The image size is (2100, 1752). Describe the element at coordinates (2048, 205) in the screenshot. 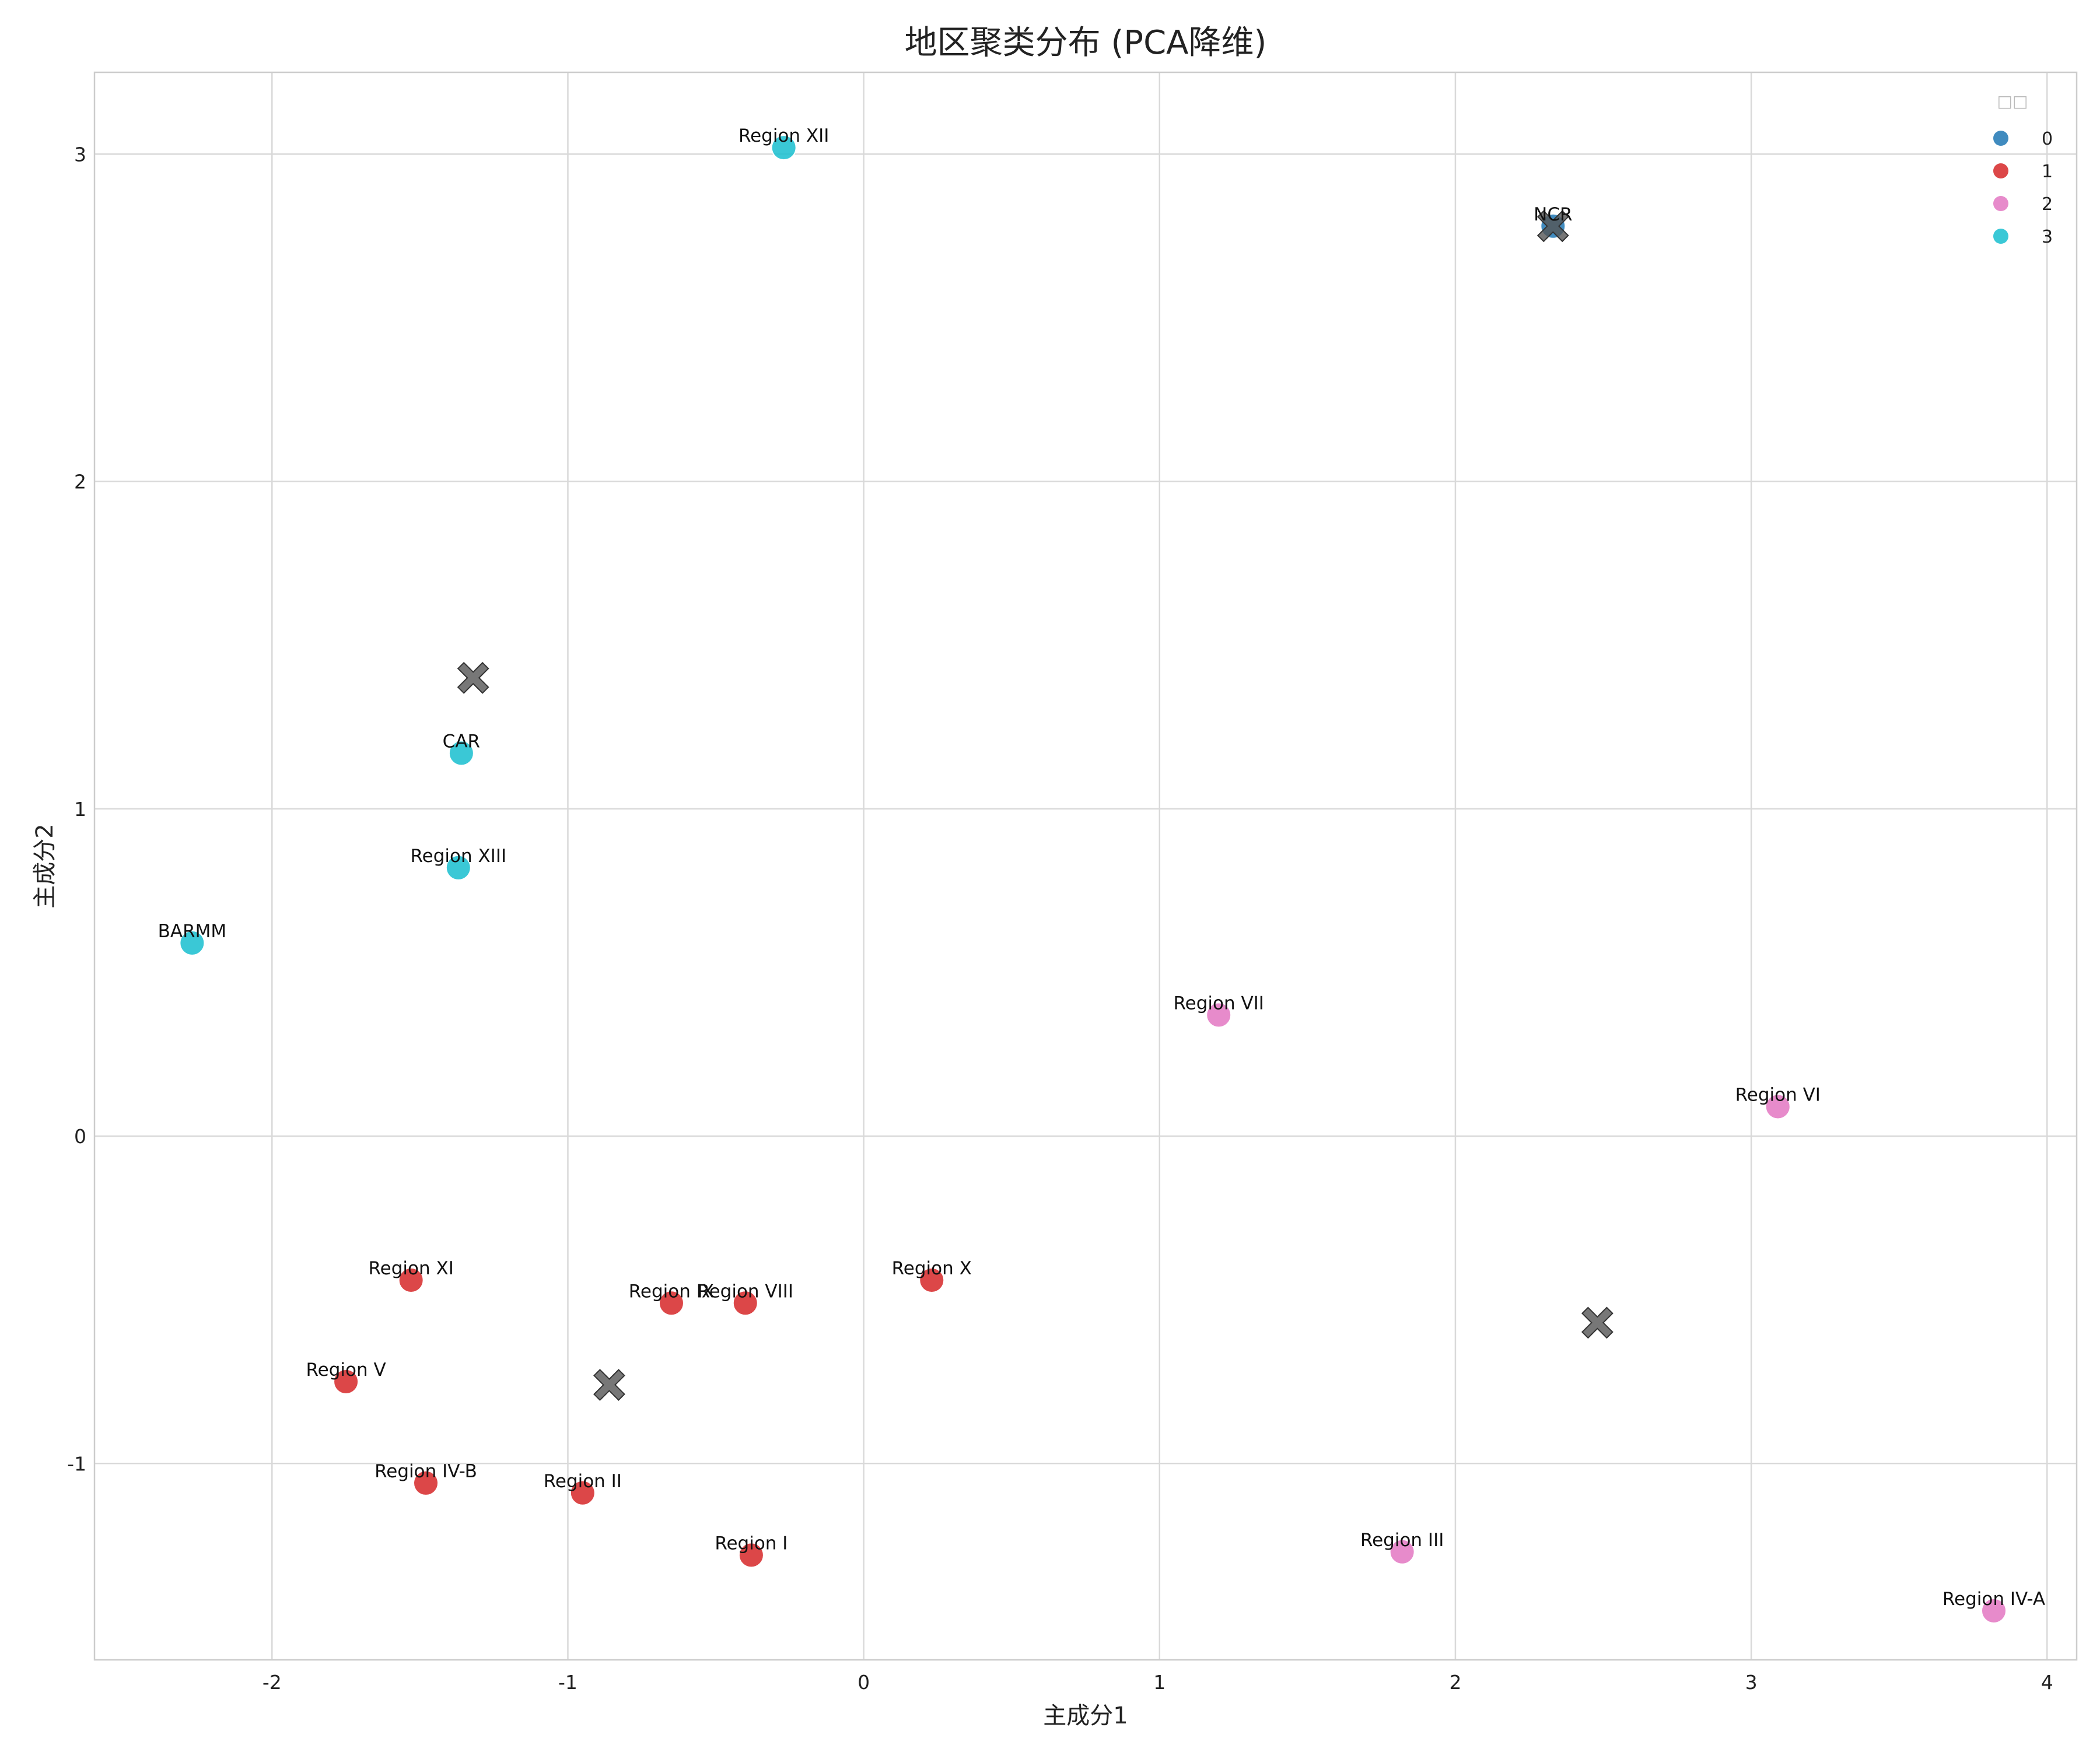

I see `legend-label: 2` at that location.